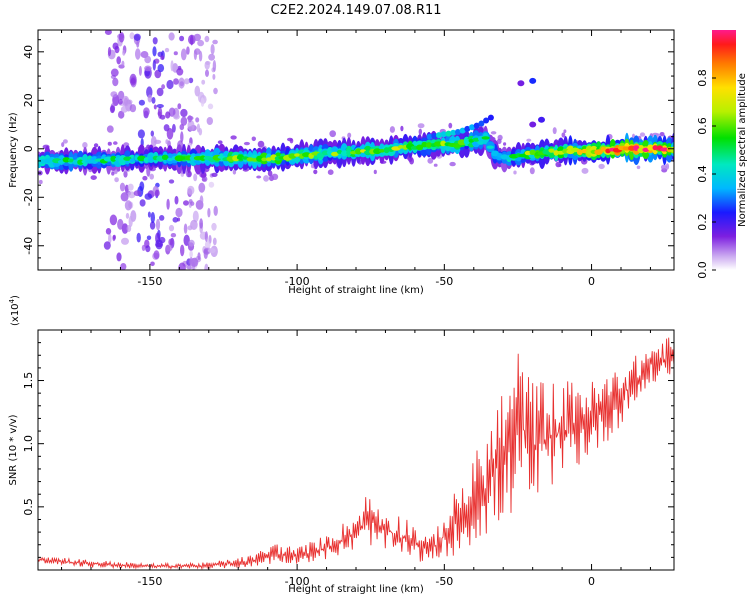 The width and height of the screenshot is (750, 600). Describe the element at coordinates (14, 310) in the screenshot. I see `snr-scale-note: (x104)` at that location.